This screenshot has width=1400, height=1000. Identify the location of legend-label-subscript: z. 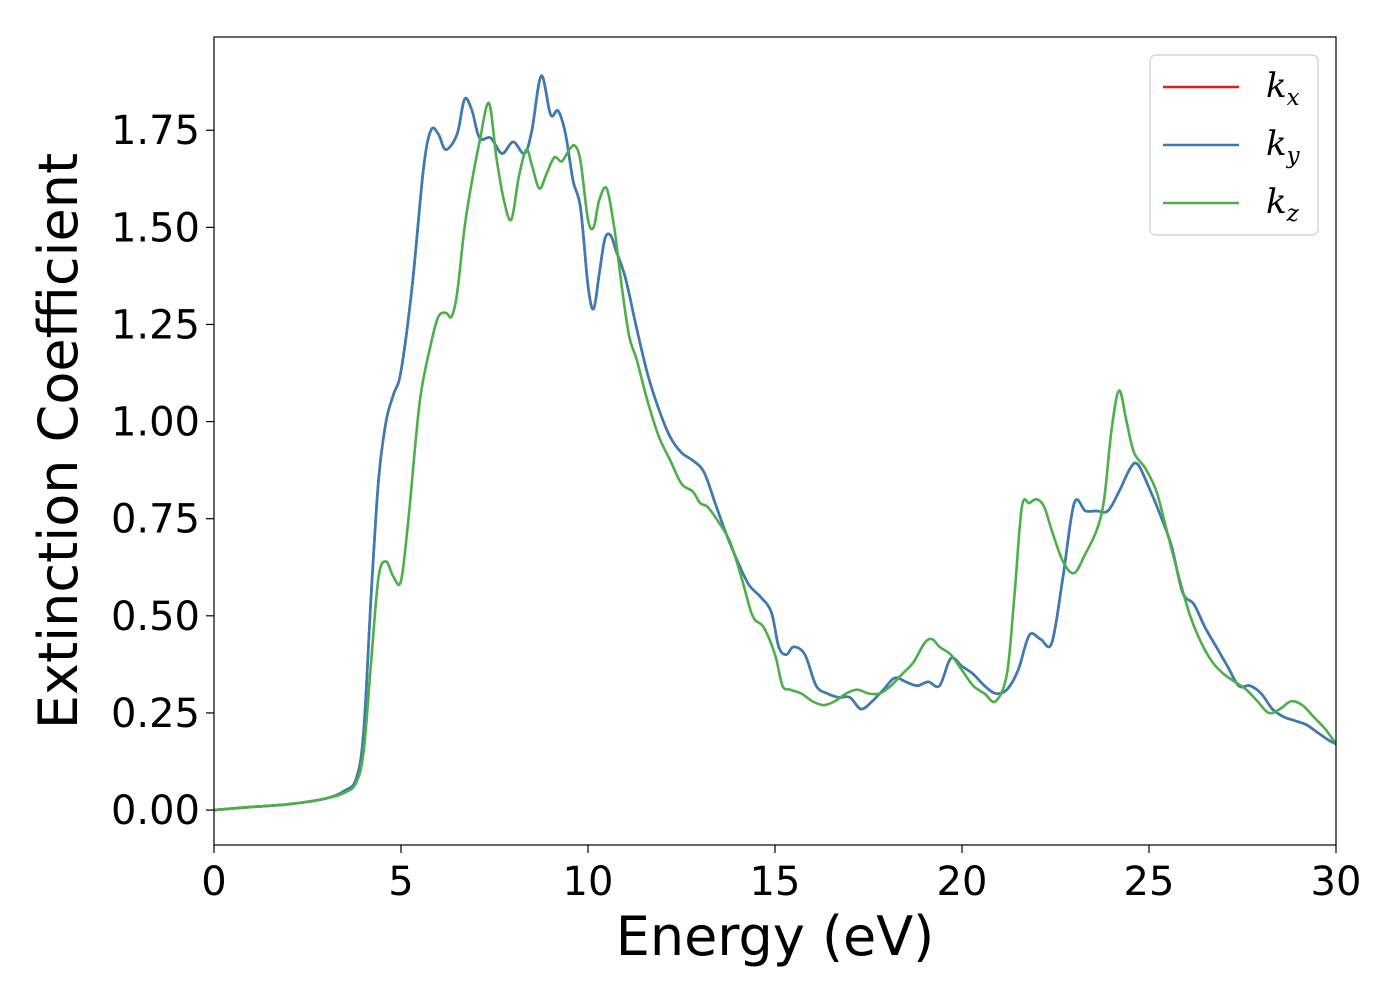
(1293, 214).